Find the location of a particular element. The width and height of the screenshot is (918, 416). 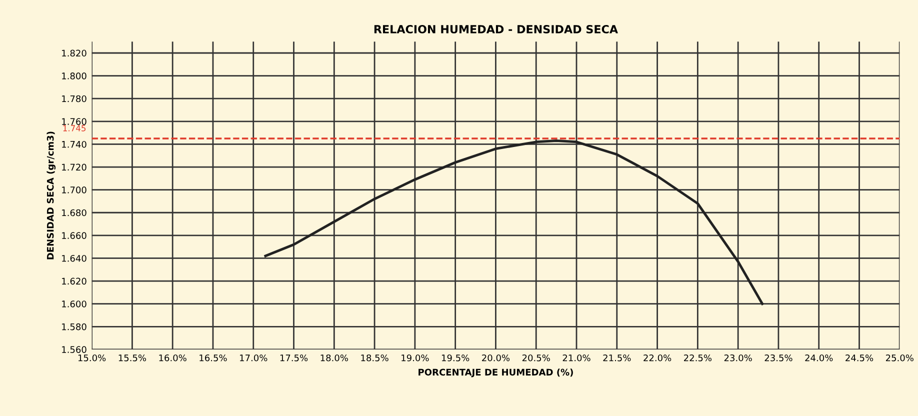

x-tick-label: 15.0% is located at coordinates (92, 358).